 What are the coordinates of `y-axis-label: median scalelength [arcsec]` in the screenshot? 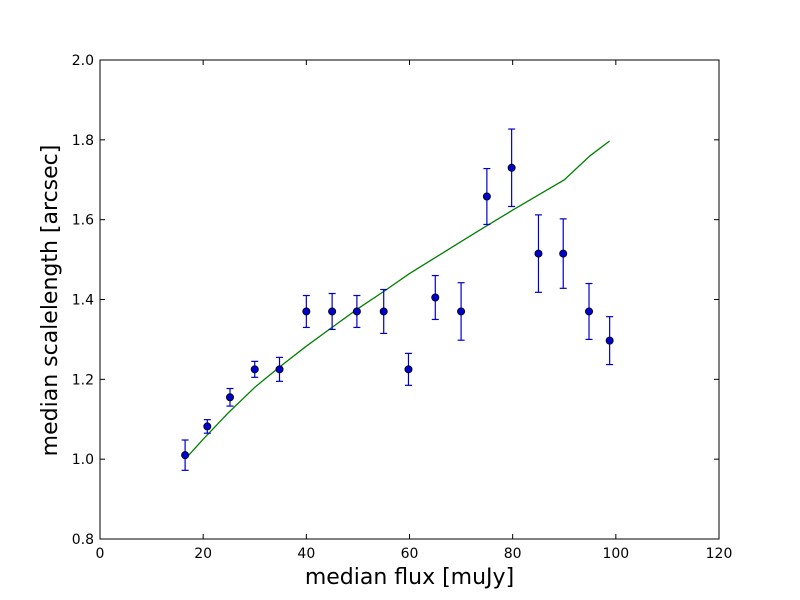 It's located at (50, 301).